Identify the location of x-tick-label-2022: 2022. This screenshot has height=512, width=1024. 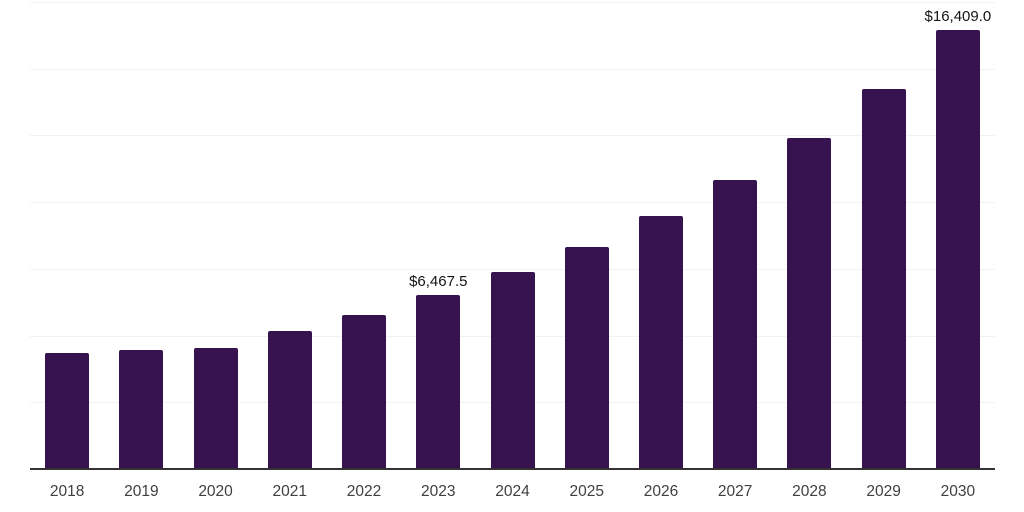
(364, 491).